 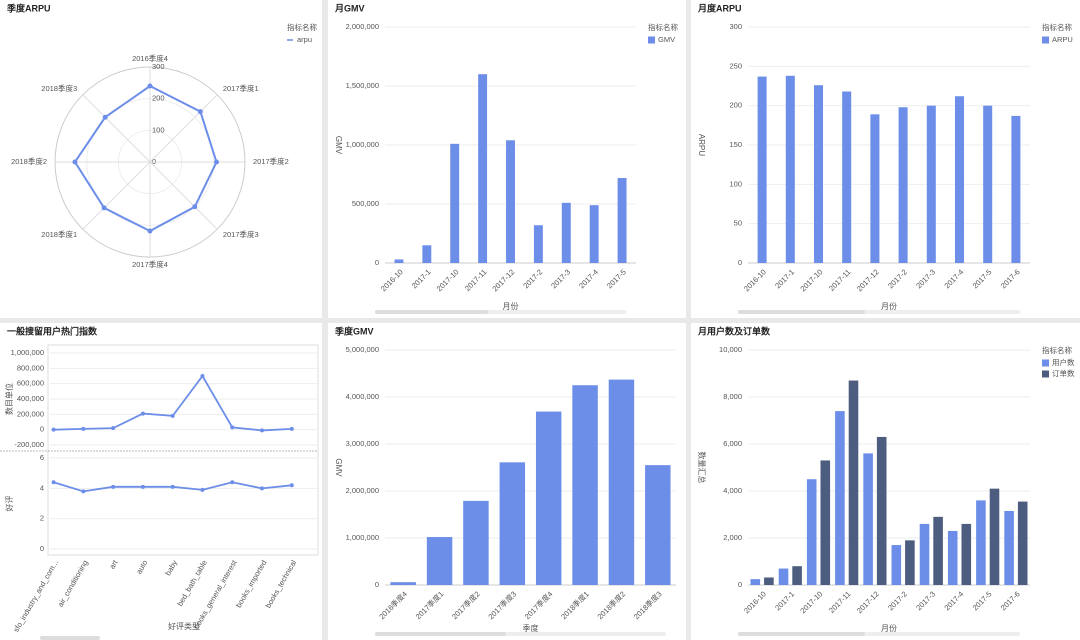 I want to click on legend-label: 订单数, so click(x=1063, y=373).